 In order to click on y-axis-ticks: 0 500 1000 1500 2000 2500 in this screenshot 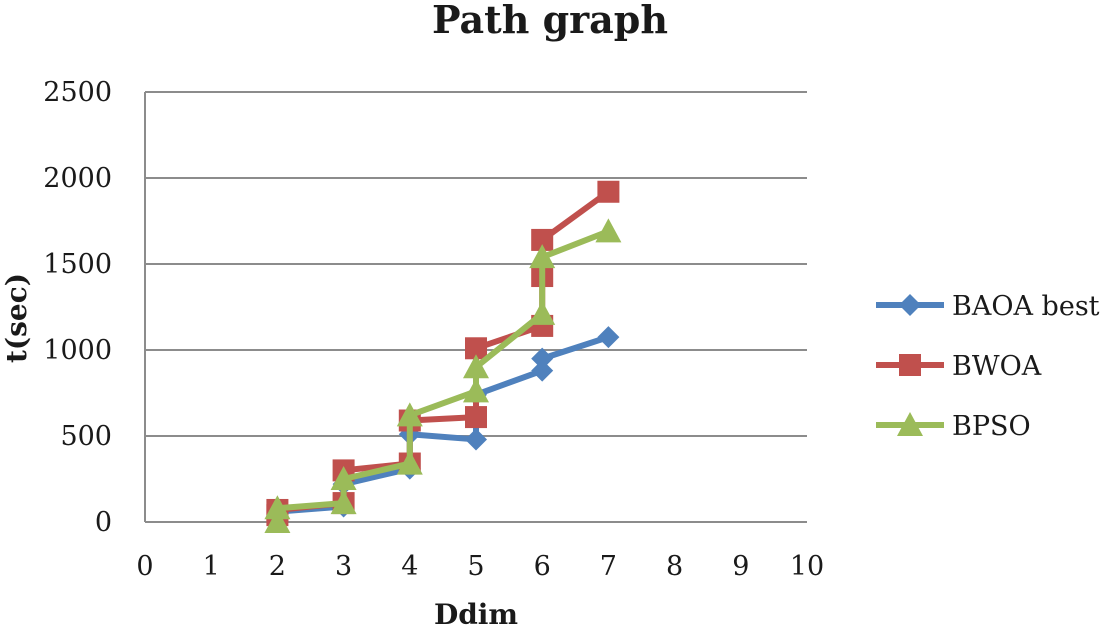, I will do `click(77, 307)`.